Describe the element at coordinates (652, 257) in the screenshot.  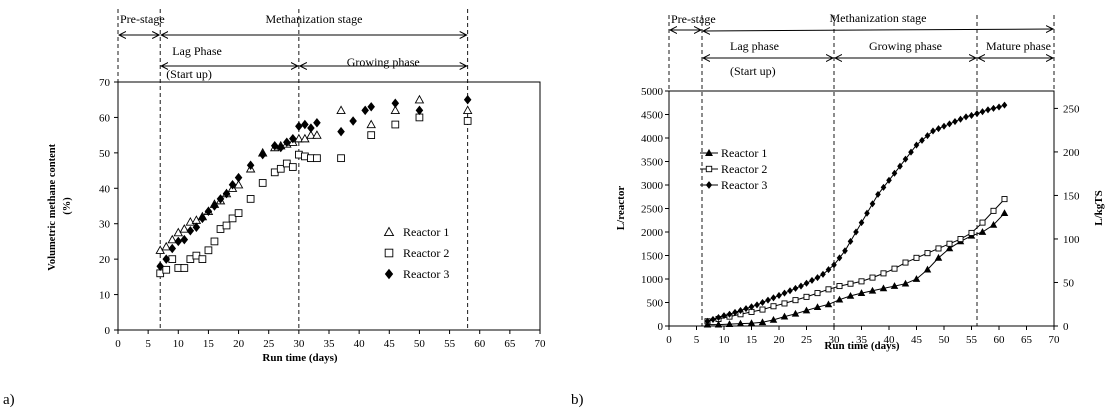
I see `chart-b-y-tick-label: 1500` at that location.